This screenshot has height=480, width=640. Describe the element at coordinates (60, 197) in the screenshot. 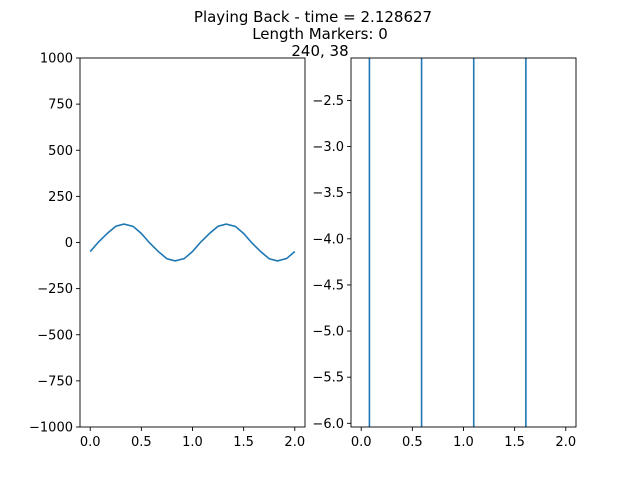

I see `y-tick-label: 250` at that location.